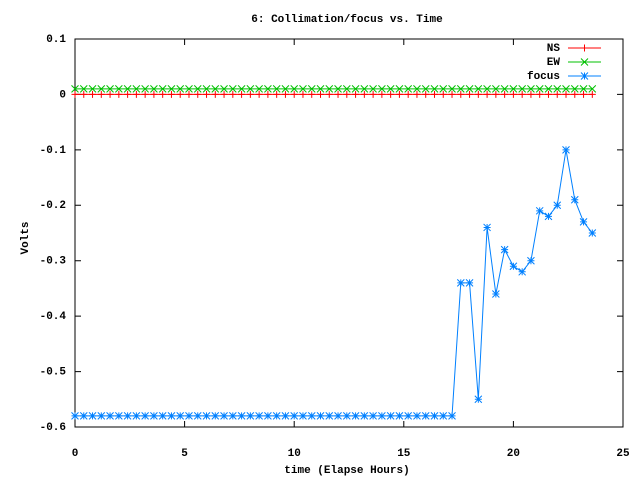 The image size is (640, 480). Describe the element at coordinates (26, 237) in the screenshot. I see `y-axis-label: Volts` at that location.